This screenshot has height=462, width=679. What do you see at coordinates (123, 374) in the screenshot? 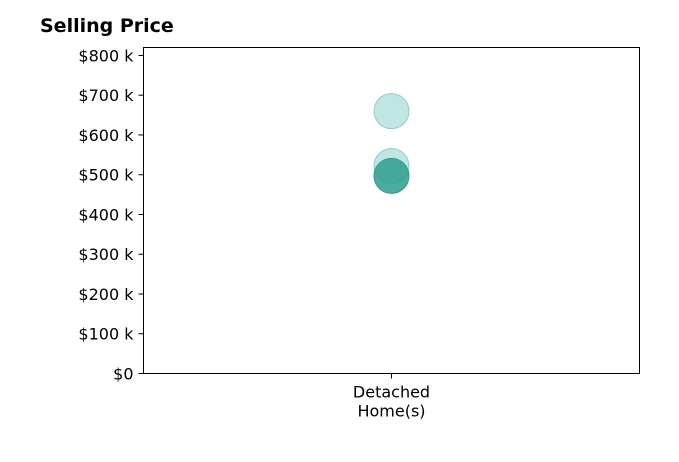
I see `y-tick-label: $0` at bounding box center [123, 374].